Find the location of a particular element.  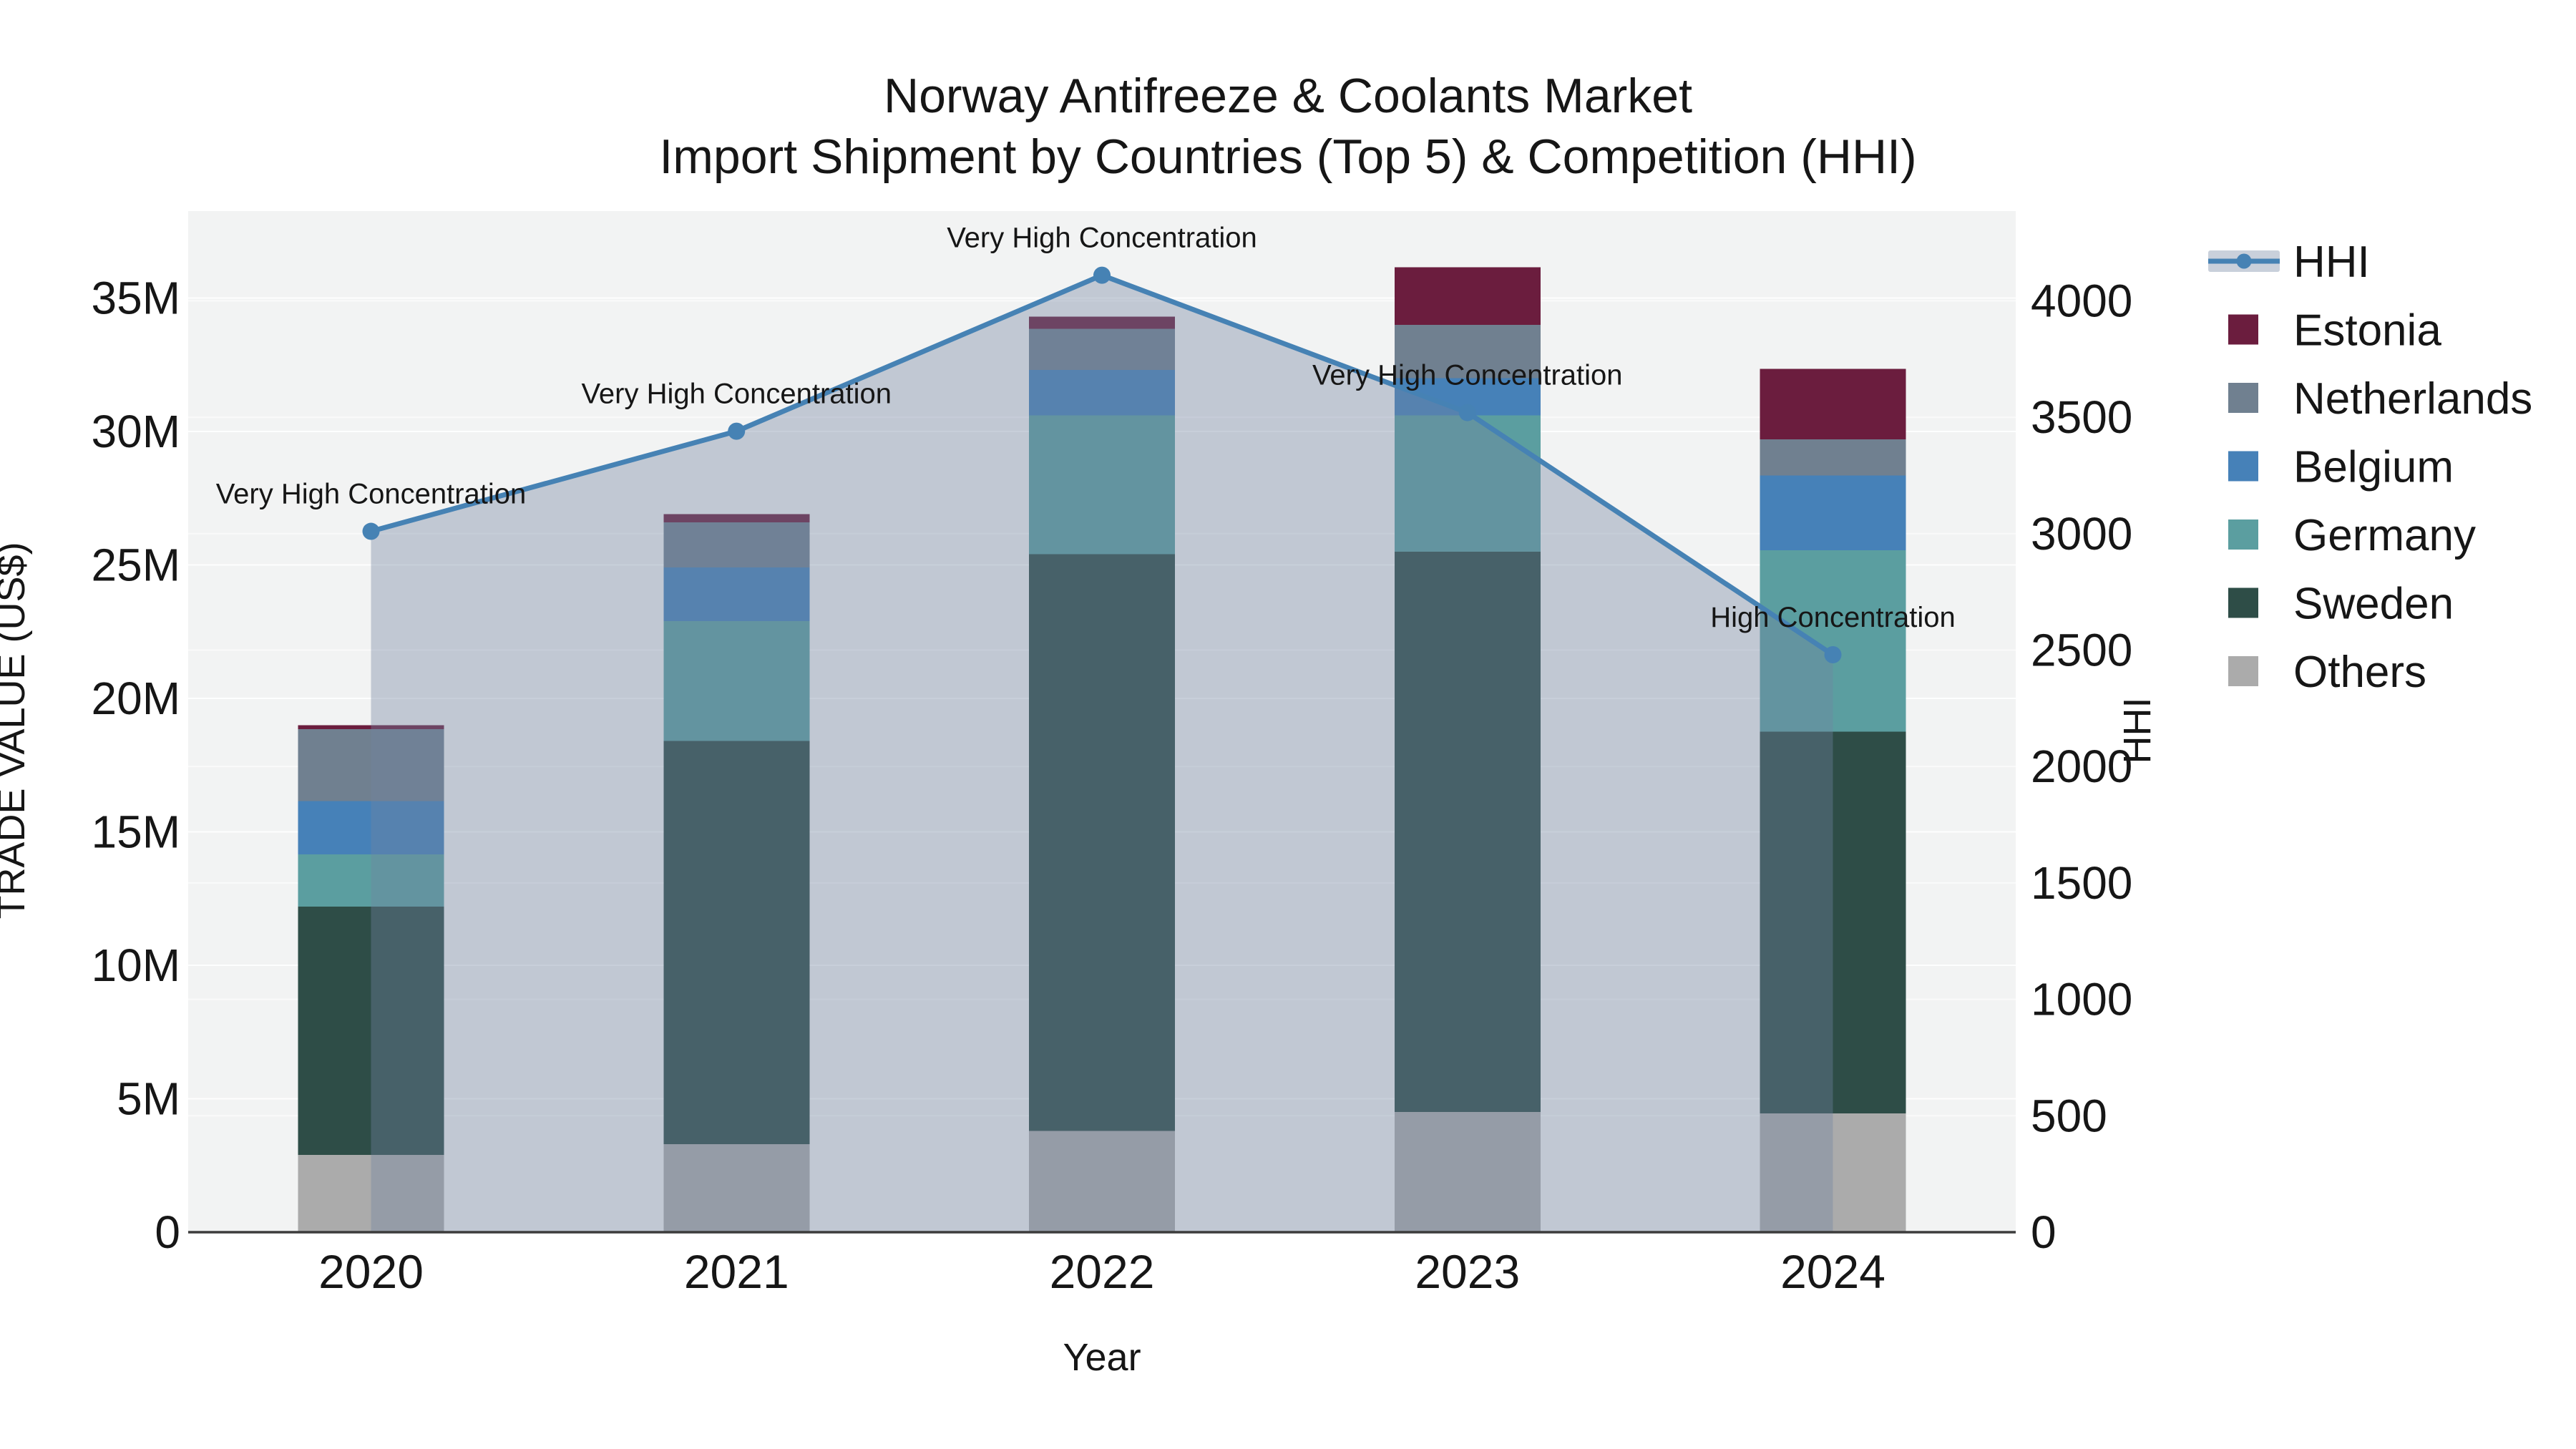

bar-2023-sweden is located at coordinates (1467, 832).